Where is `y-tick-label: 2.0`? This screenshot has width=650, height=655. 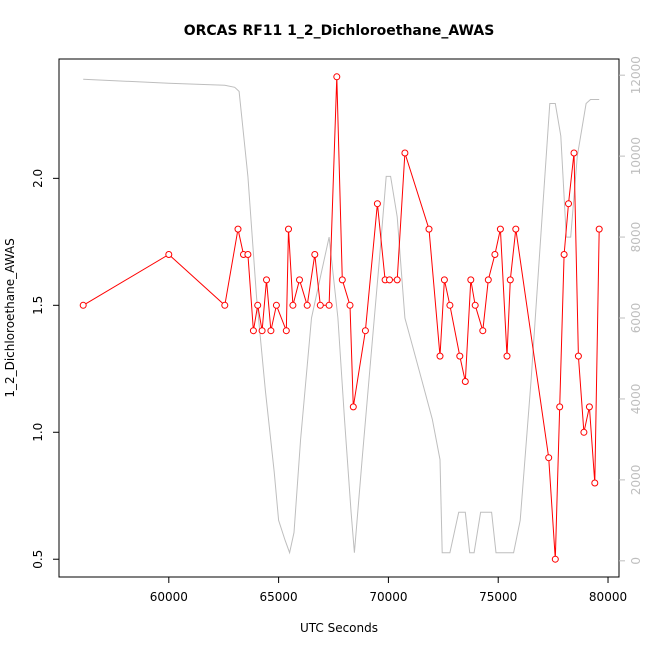
y-tick-label: 2.0 is located at coordinates (38, 178).